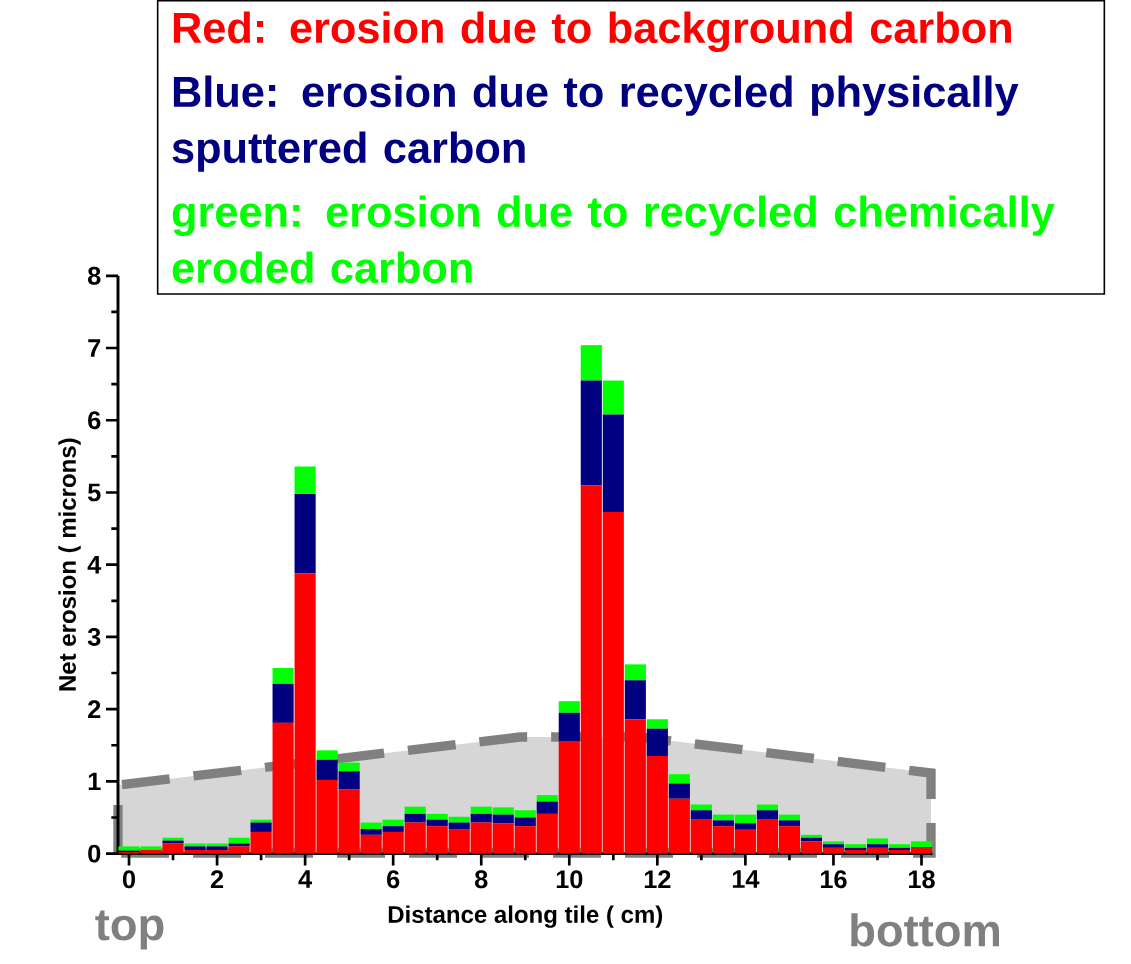 The image size is (1131, 964). I want to click on x-tick-label: 0, so click(129, 879).